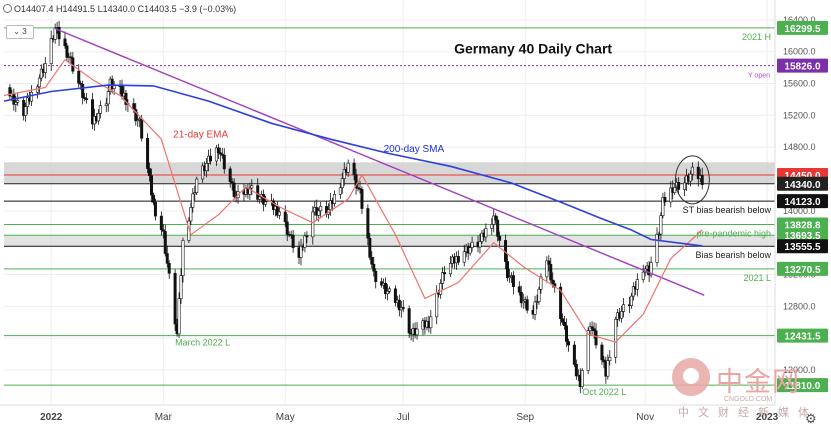  What do you see at coordinates (414, 149) in the screenshot?
I see `chart-annotation: 200-day SMA` at bounding box center [414, 149].